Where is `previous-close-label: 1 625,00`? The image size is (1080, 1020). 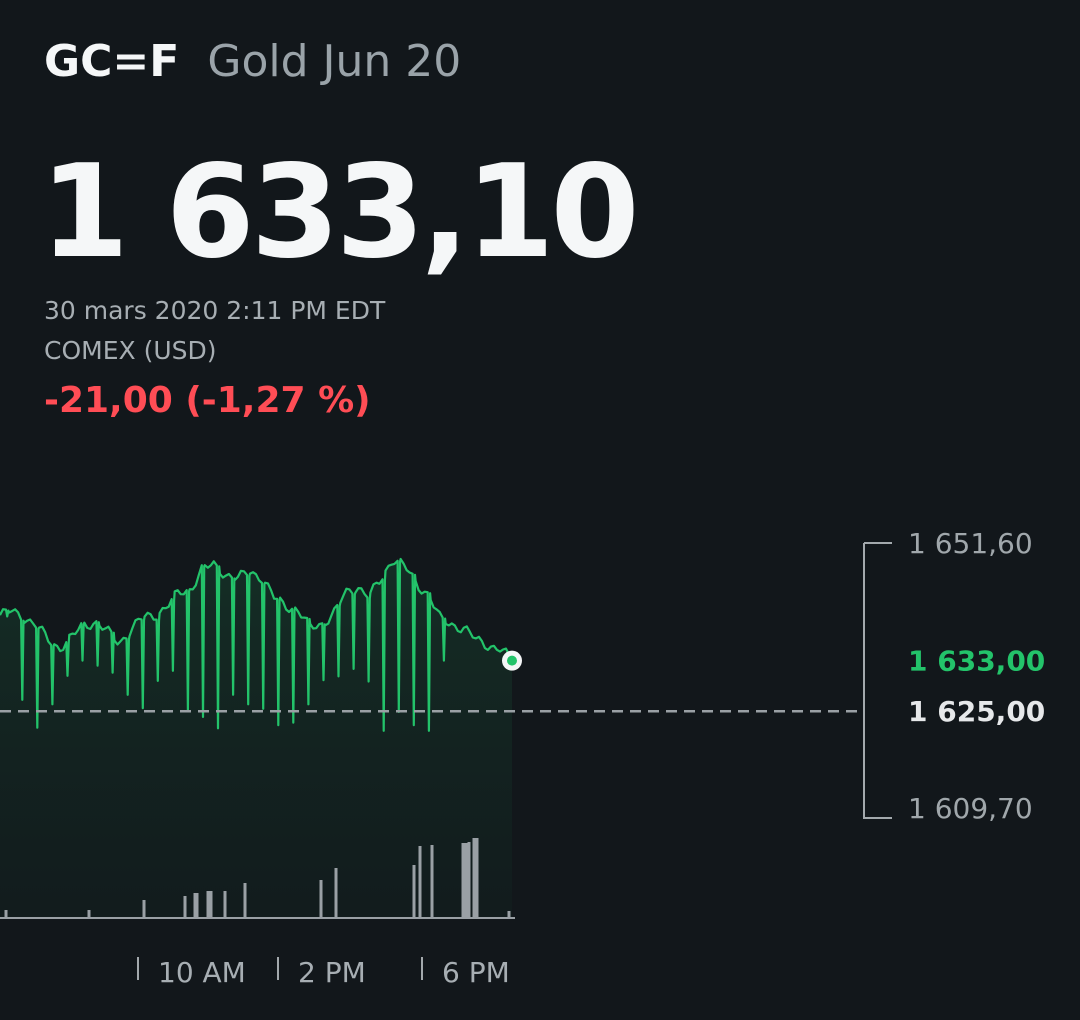
previous-close-label: 1 625,00 is located at coordinates (976, 711).